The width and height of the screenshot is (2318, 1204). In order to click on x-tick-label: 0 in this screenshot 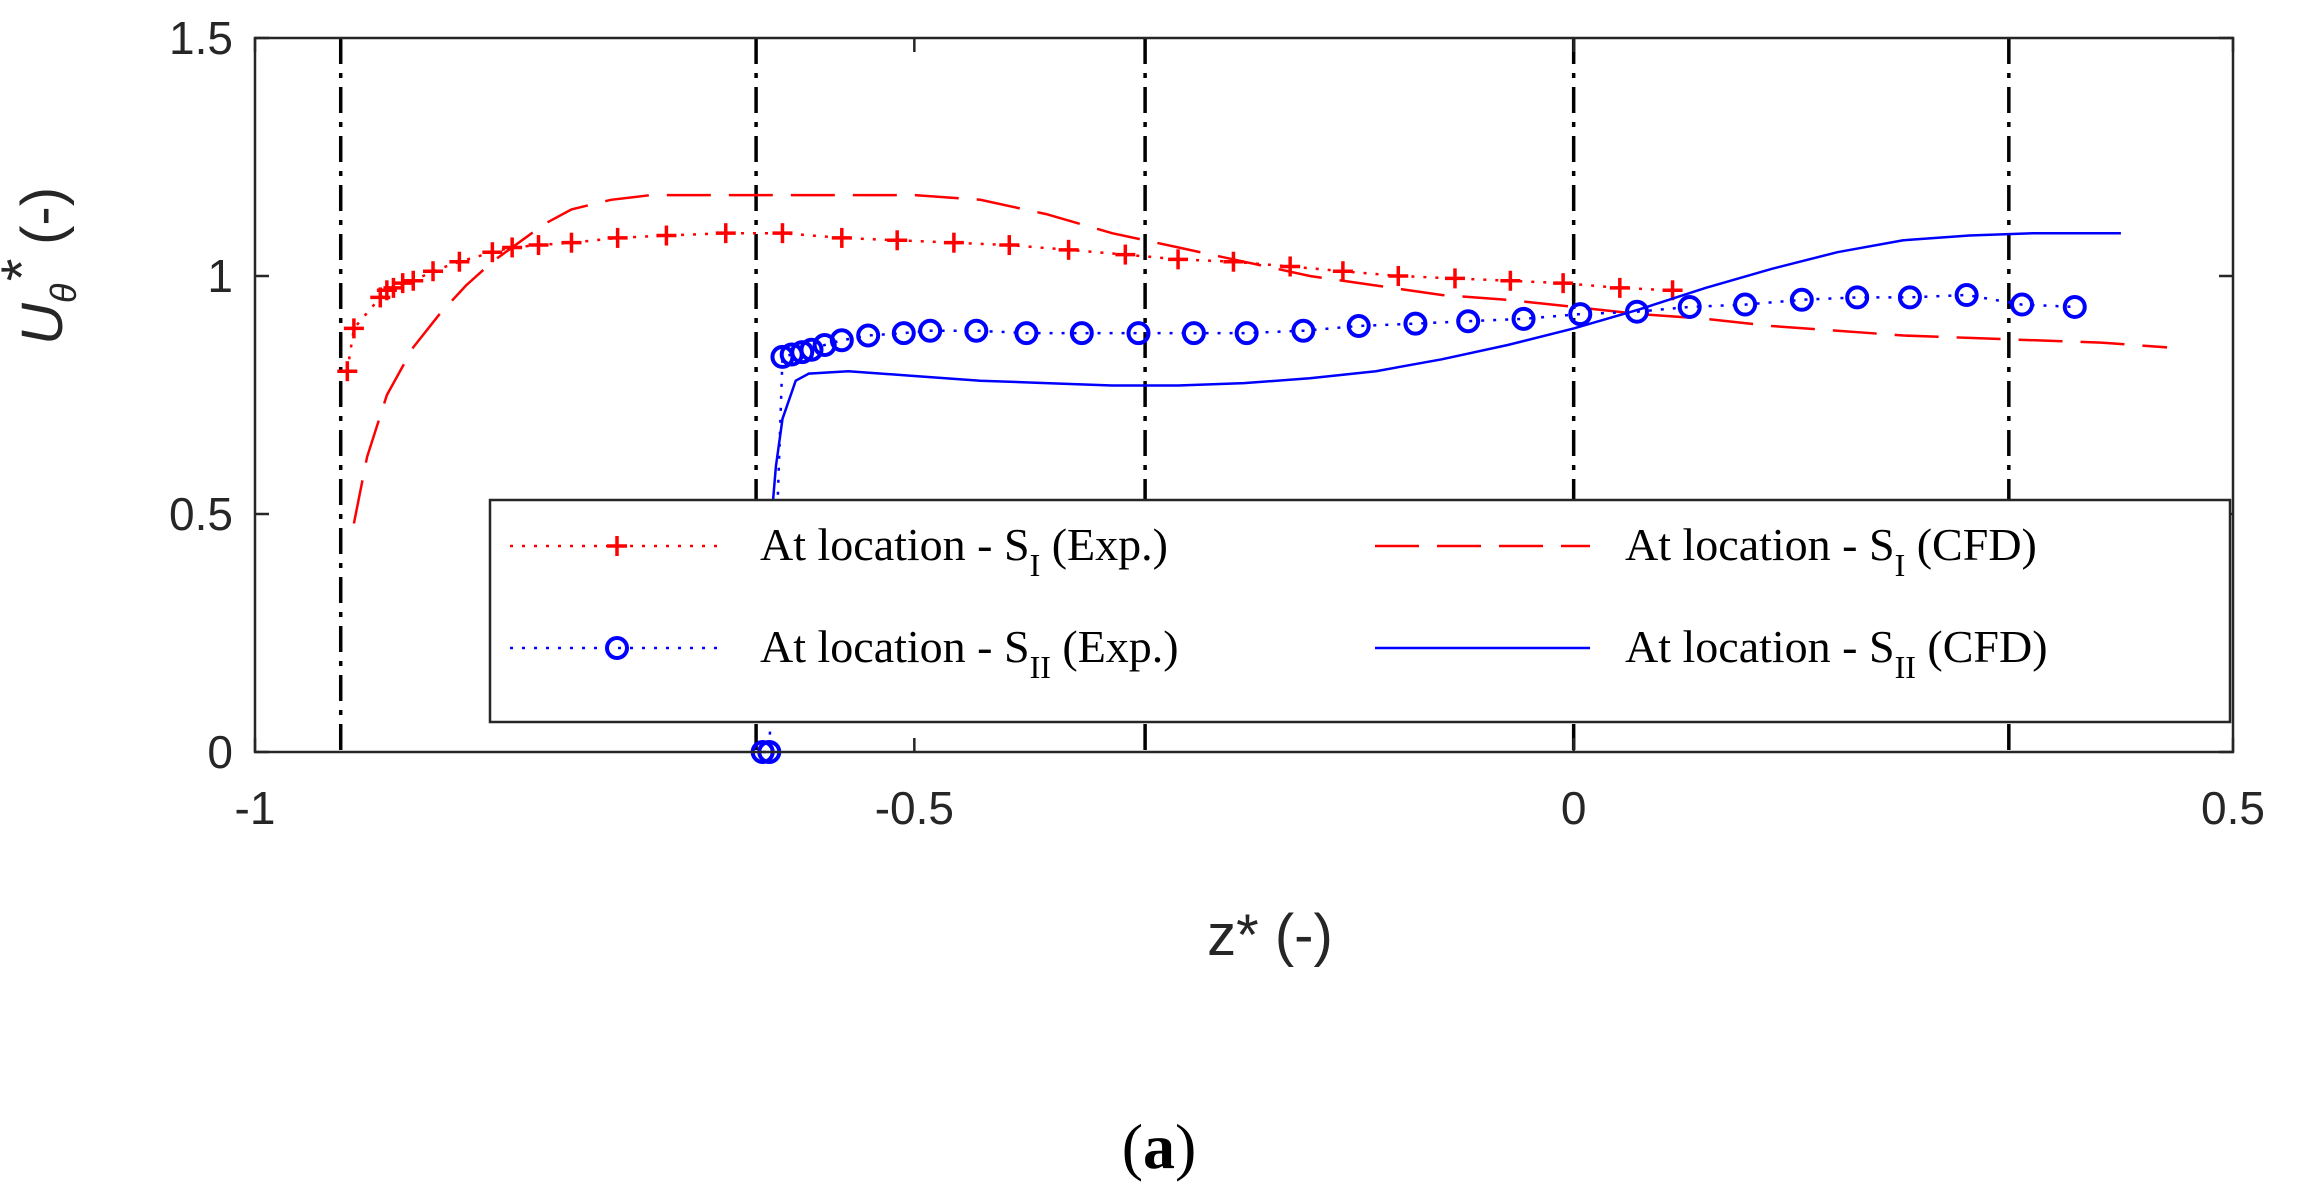, I will do `click(1574, 808)`.